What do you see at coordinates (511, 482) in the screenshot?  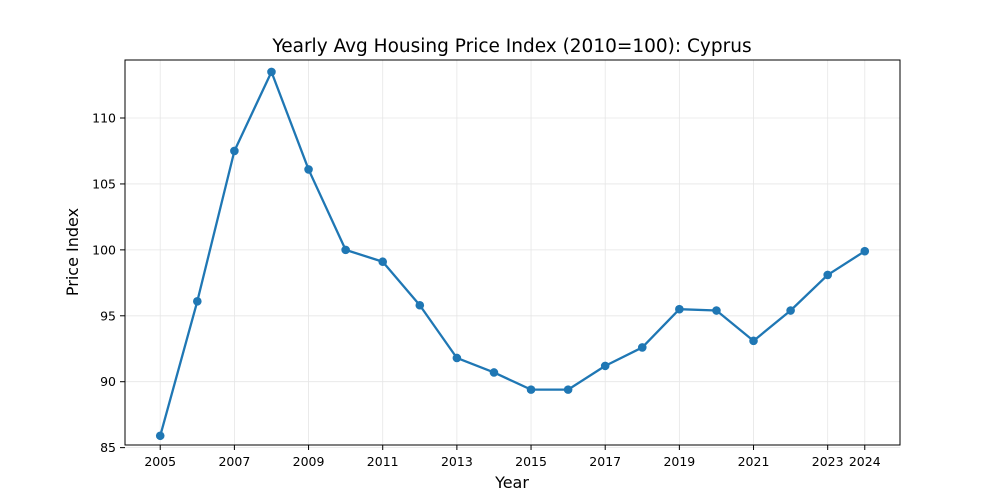 I see `x-axis-label: Year` at bounding box center [511, 482].